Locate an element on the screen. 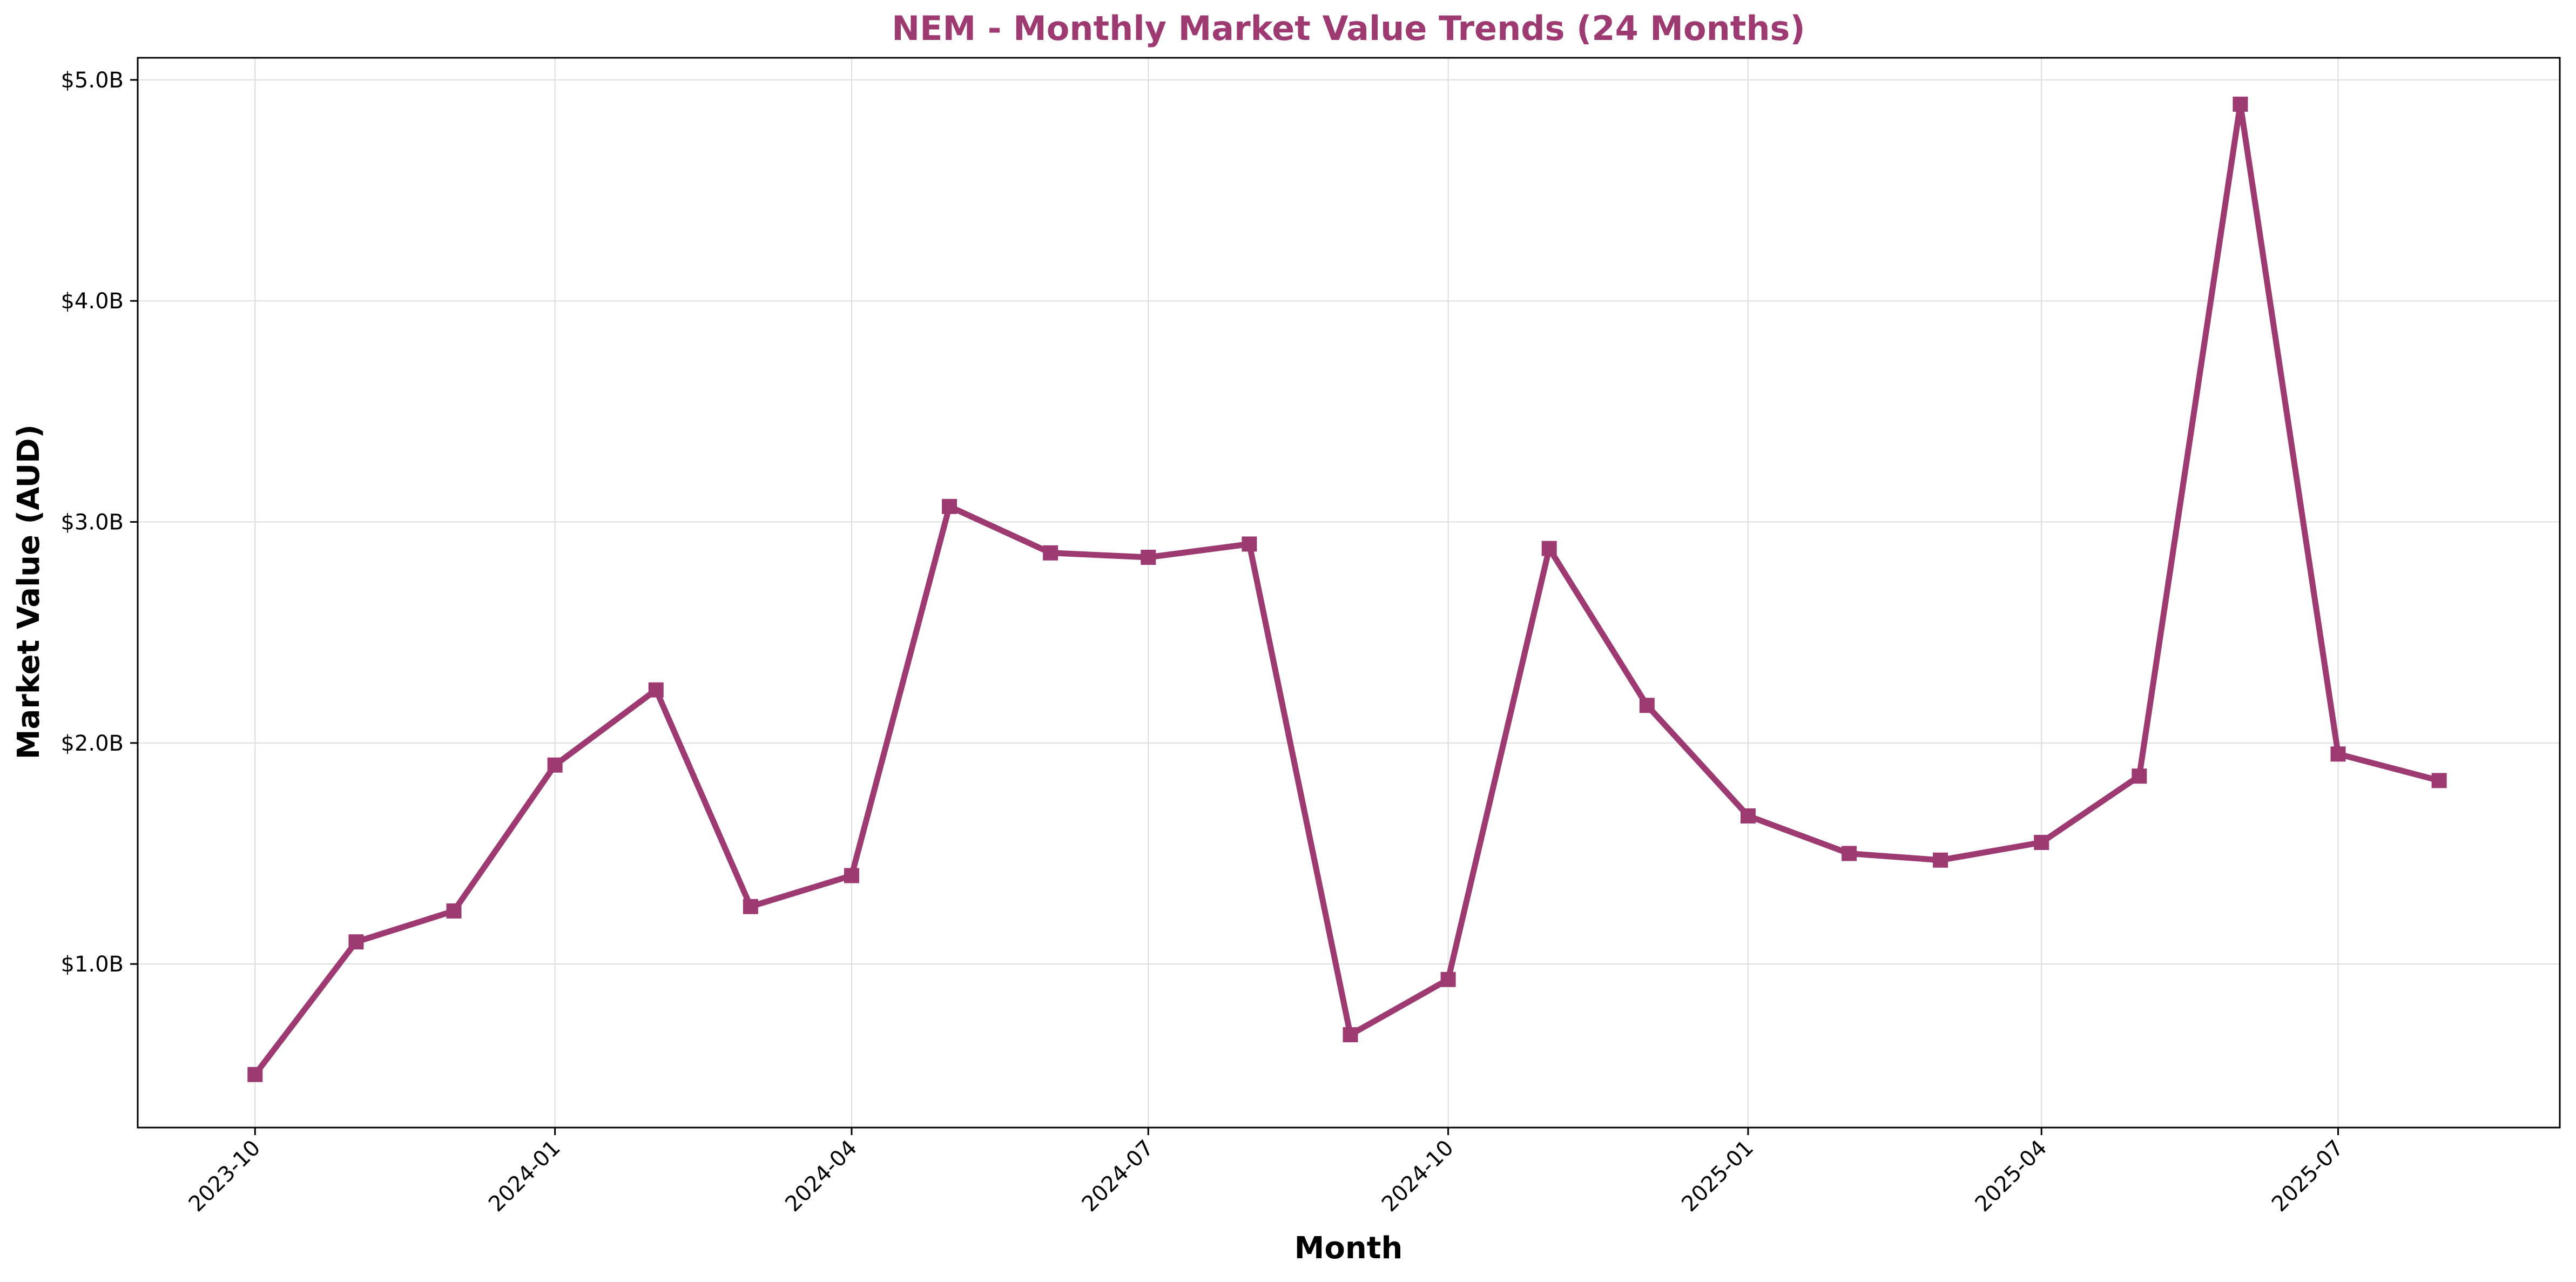 This screenshot has height=1282, width=2576. y-tick-label: $2.0B is located at coordinates (92, 743).